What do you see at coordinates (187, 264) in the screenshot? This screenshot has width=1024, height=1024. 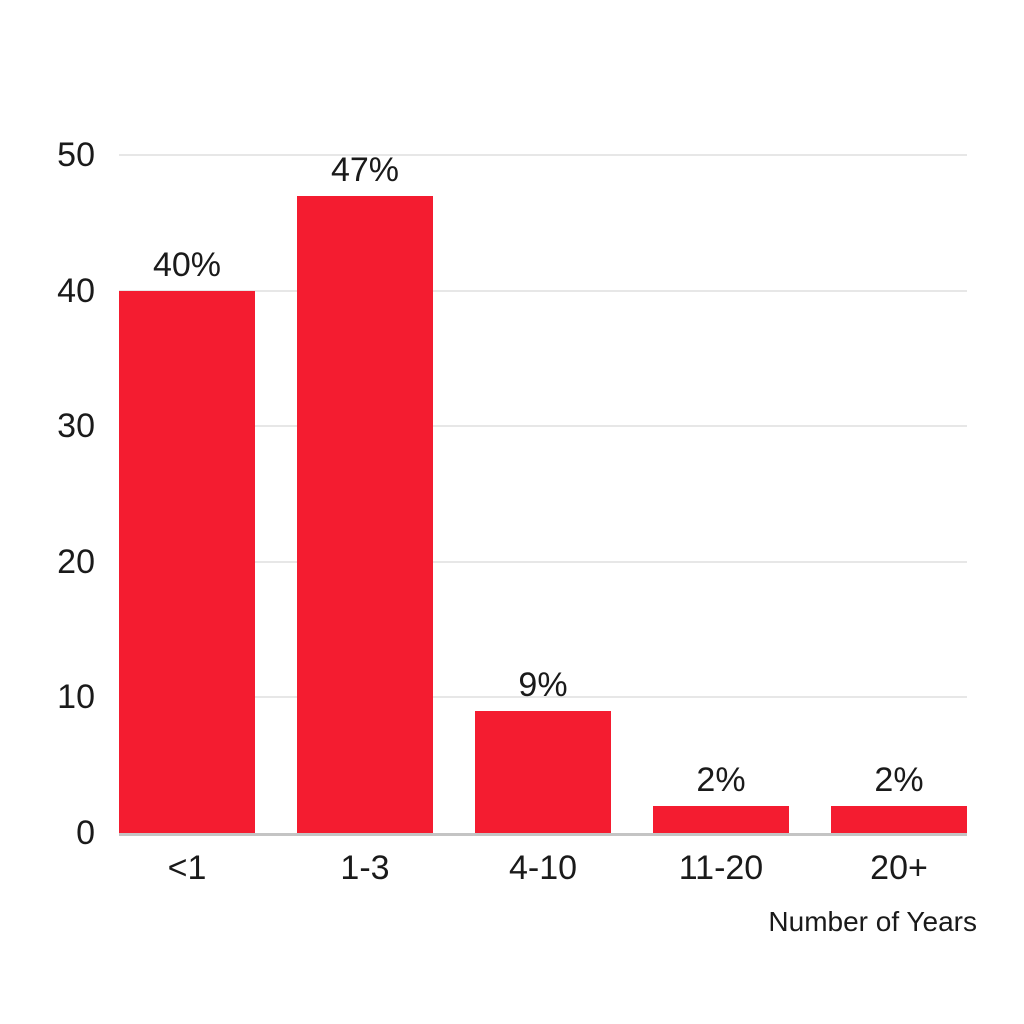 I see `bar-value-label: 40%` at bounding box center [187, 264].